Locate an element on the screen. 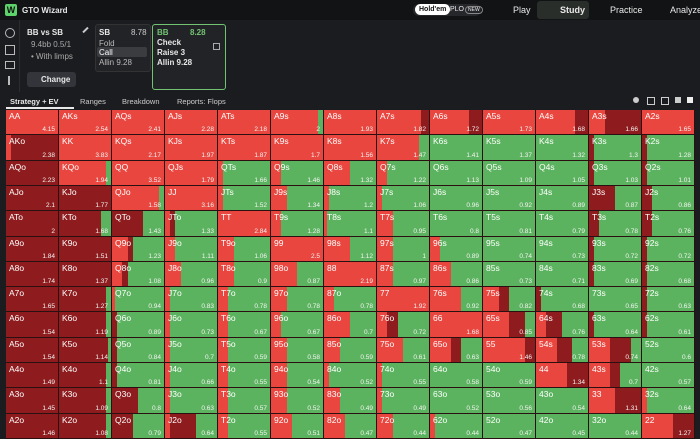 The height and width of the screenshot is (439, 700). hand-cell: K2o 1.08 is located at coordinates (85, 426).